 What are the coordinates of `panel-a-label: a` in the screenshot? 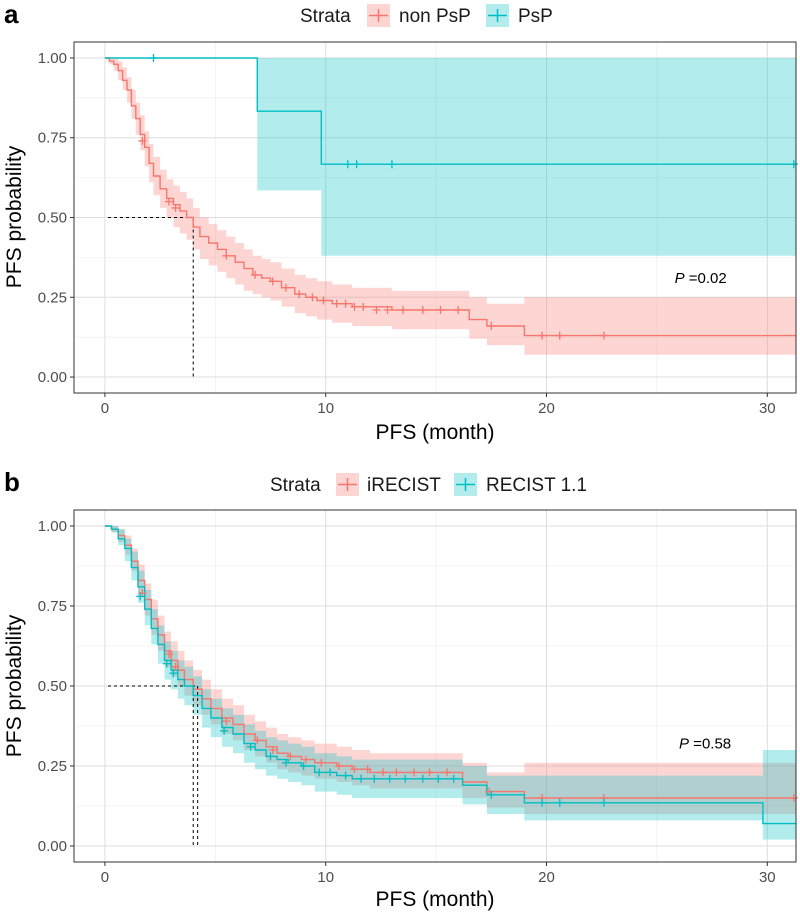 It's located at (11, 14).